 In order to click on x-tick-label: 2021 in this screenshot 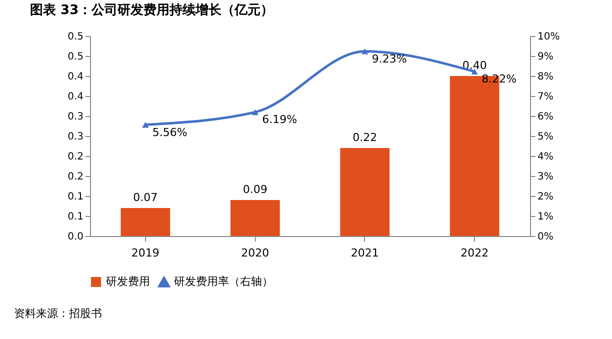, I will do `click(364, 253)`.